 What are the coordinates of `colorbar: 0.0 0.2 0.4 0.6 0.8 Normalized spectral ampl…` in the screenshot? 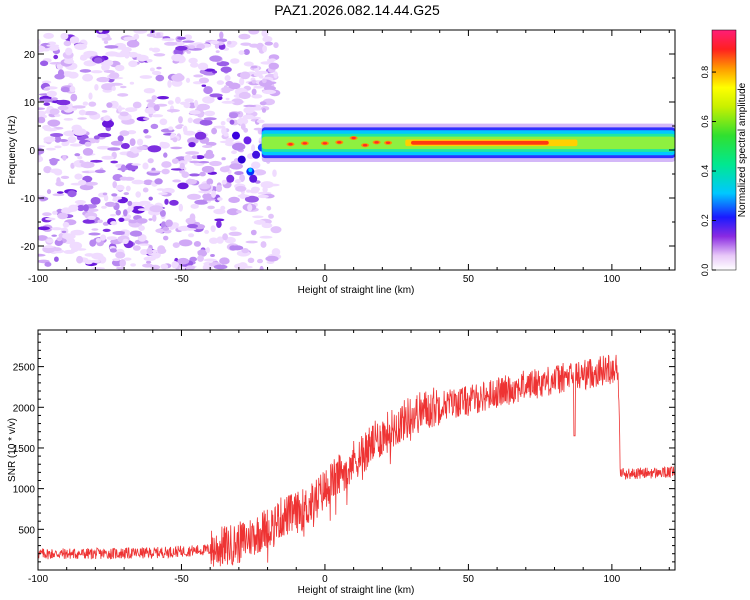 It's located at (724, 152).